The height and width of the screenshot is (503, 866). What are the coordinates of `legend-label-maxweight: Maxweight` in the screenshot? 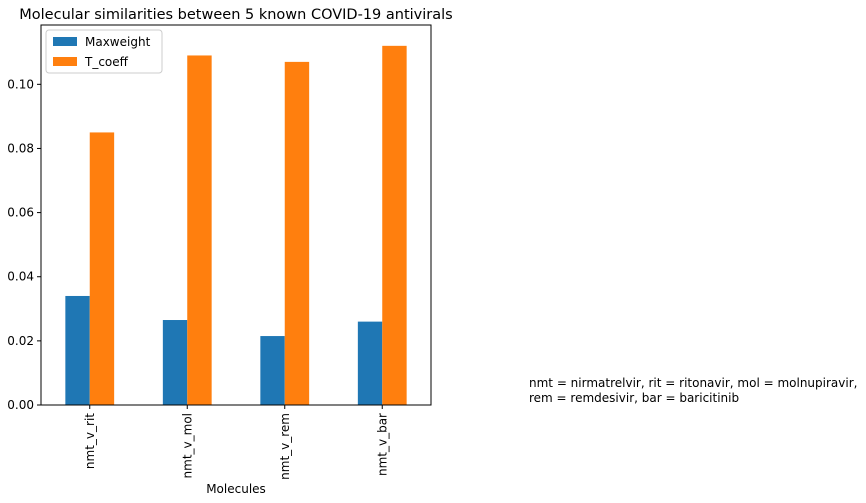 It's located at (118, 42).